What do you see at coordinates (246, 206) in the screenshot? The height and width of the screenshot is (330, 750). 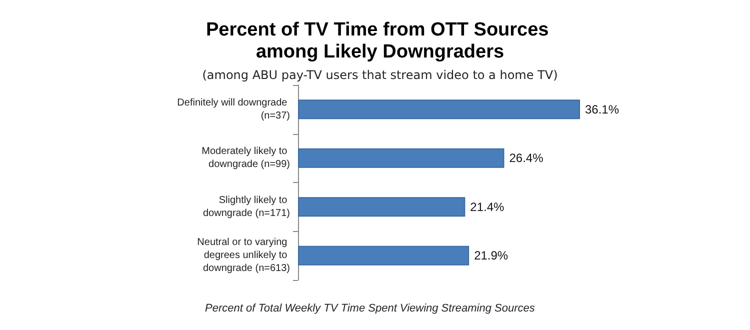 I see `y-tick-label: Slightly likely to downgrade (n=171)` at bounding box center [246, 206].